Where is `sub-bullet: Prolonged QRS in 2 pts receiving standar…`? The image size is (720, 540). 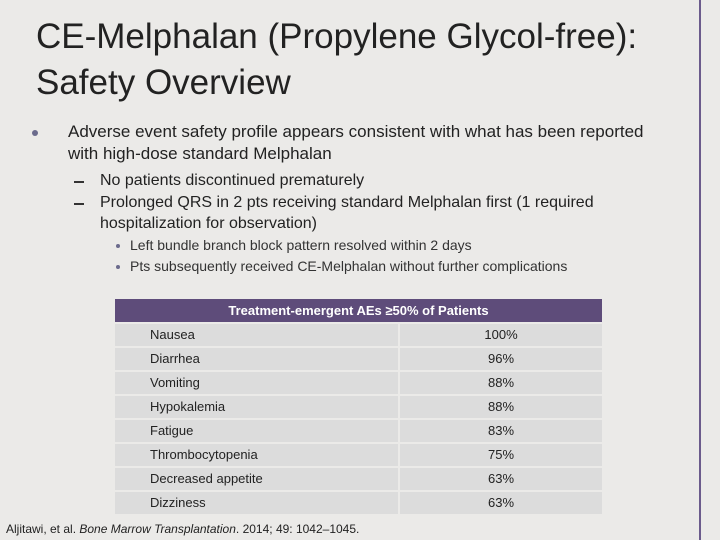
sub-bullet: Prolonged QRS in 2 pts receiving standar… is located at coordinates (347, 213).